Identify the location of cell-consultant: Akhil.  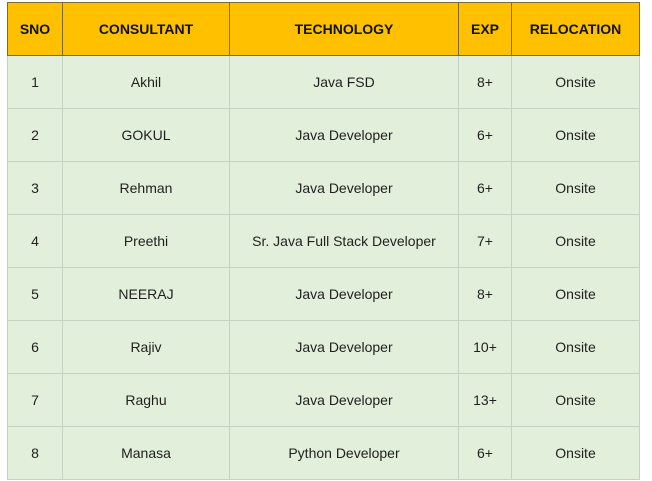
(146, 82).